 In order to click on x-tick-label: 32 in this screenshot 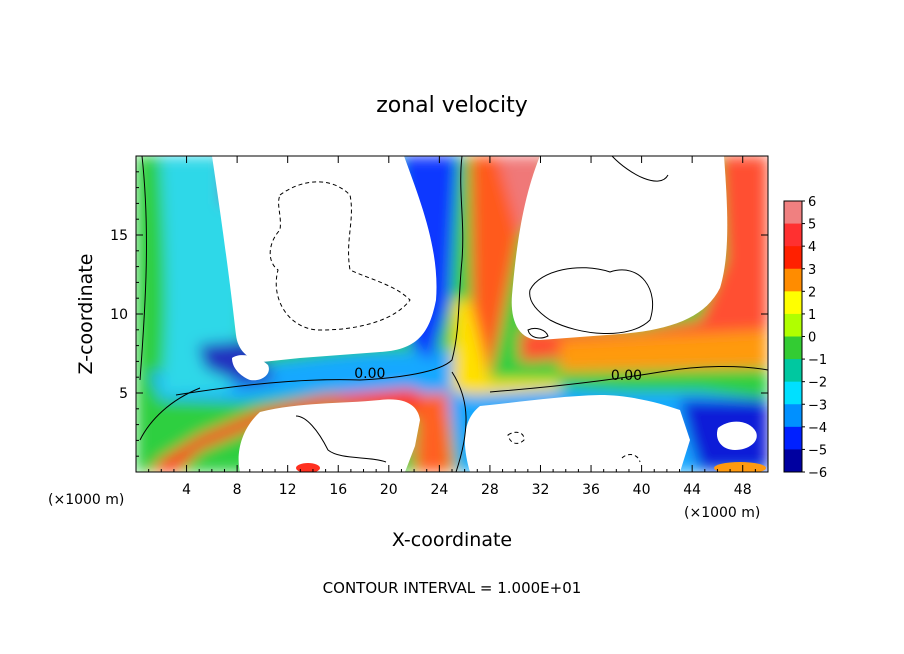, I will do `click(541, 490)`.